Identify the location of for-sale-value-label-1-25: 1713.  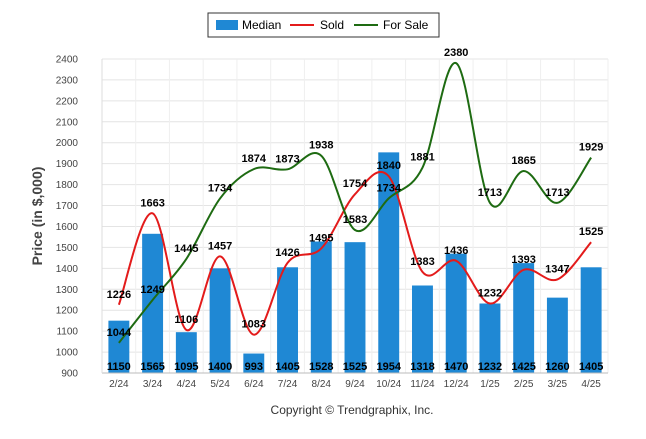
(490, 193).